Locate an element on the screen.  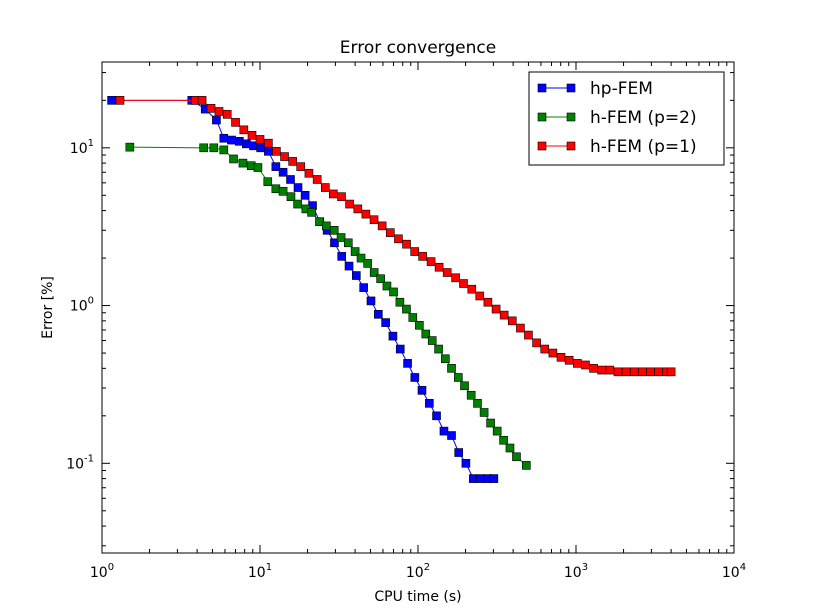
x-tick-exponent: 3 is located at coordinates (585, 567).